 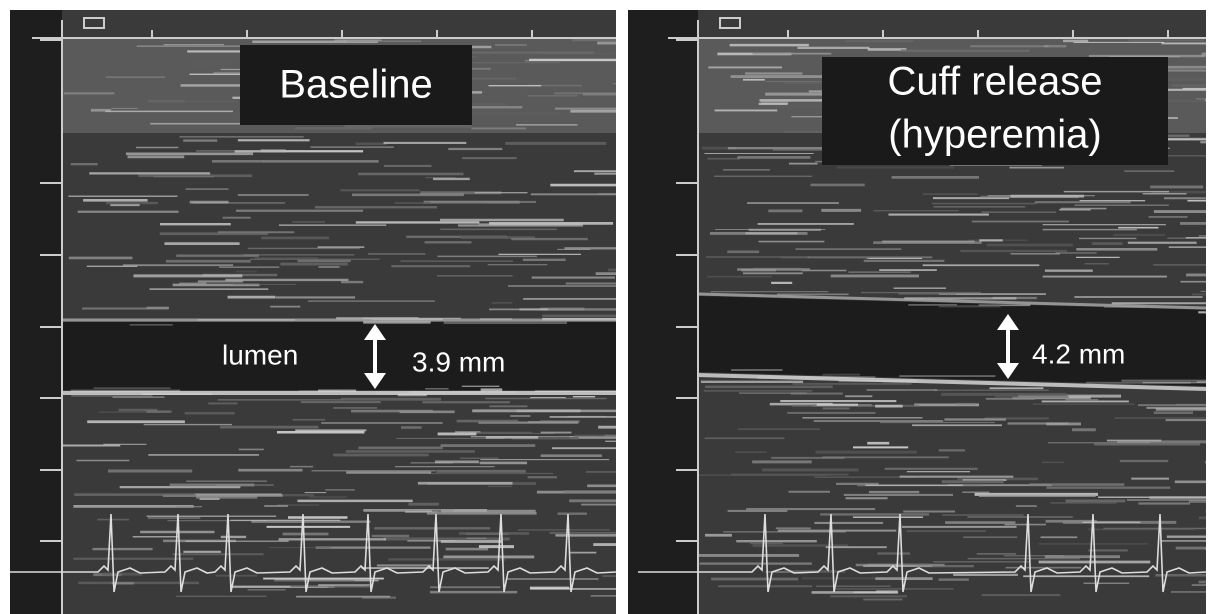 What do you see at coordinates (995, 82) in the screenshot?
I see `panel-label: Cuff release` at bounding box center [995, 82].